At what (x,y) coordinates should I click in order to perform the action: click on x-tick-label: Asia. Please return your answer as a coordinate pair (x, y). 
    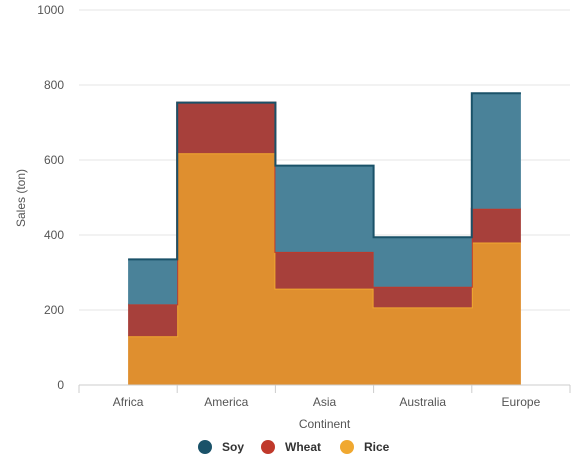
    Looking at the image, I should click on (325, 402).